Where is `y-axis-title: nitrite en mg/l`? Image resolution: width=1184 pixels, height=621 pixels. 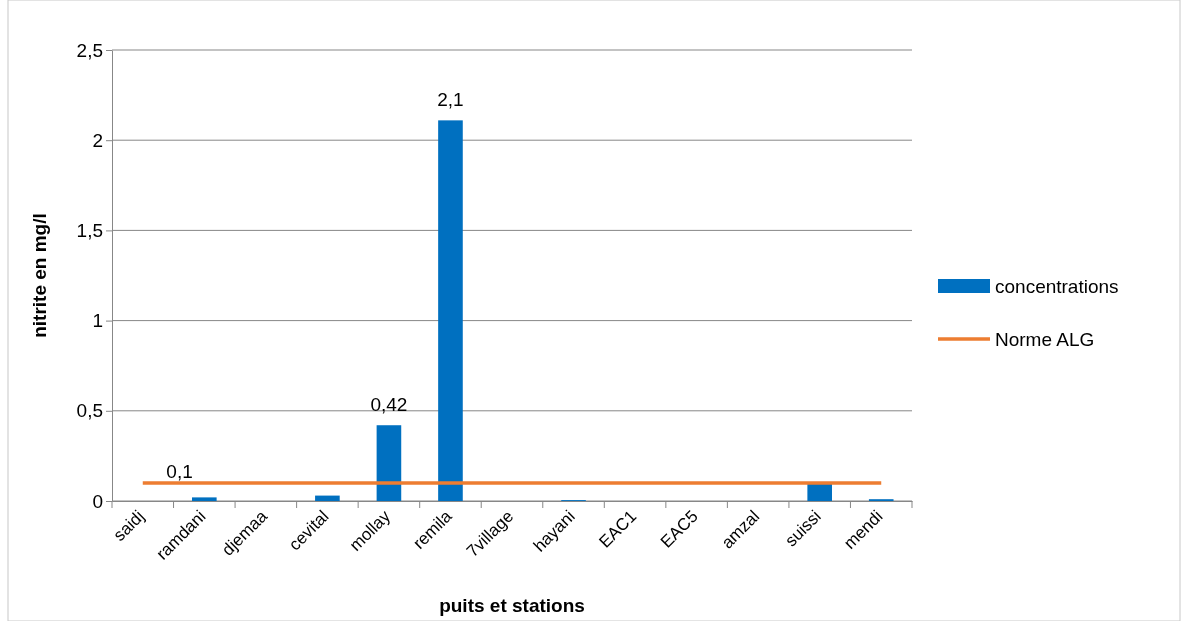
y-axis-title: nitrite en mg/l is located at coordinates (39, 275).